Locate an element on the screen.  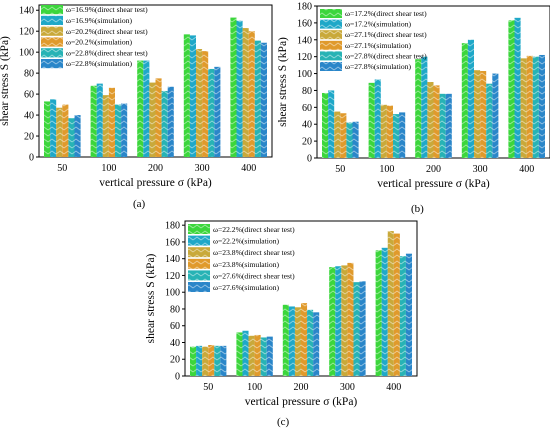
y-tick-label: 20 is located at coordinates (175, 360).